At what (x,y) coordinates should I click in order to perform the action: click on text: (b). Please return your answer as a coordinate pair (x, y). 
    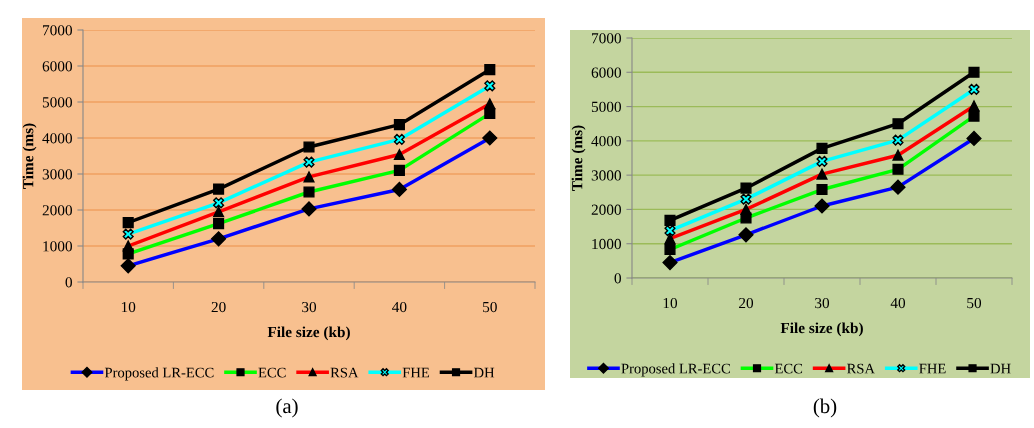
    Looking at the image, I should click on (825, 408).